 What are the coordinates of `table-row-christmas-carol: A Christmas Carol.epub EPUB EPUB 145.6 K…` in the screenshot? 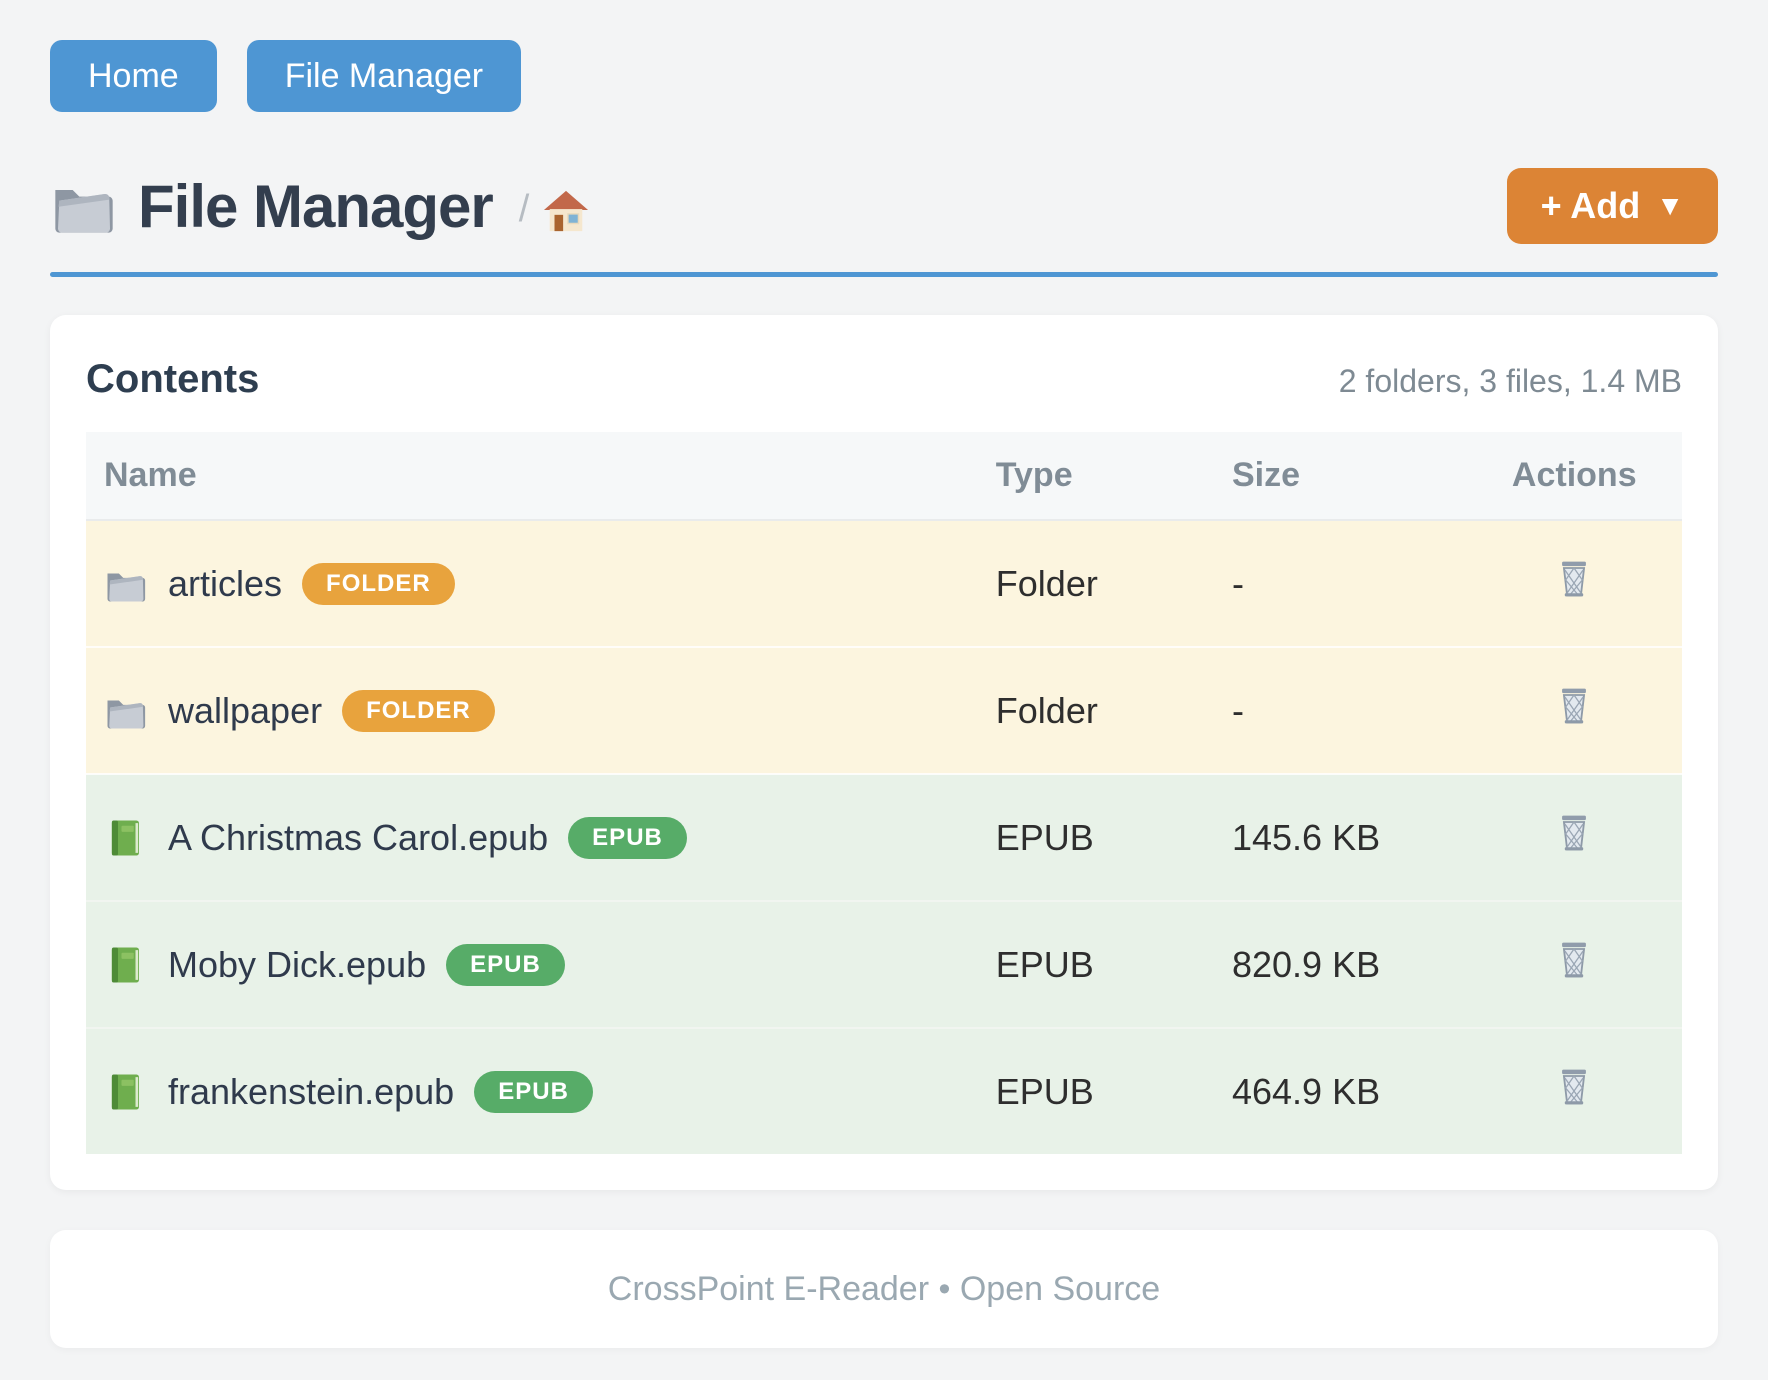 It's located at (884, 837).